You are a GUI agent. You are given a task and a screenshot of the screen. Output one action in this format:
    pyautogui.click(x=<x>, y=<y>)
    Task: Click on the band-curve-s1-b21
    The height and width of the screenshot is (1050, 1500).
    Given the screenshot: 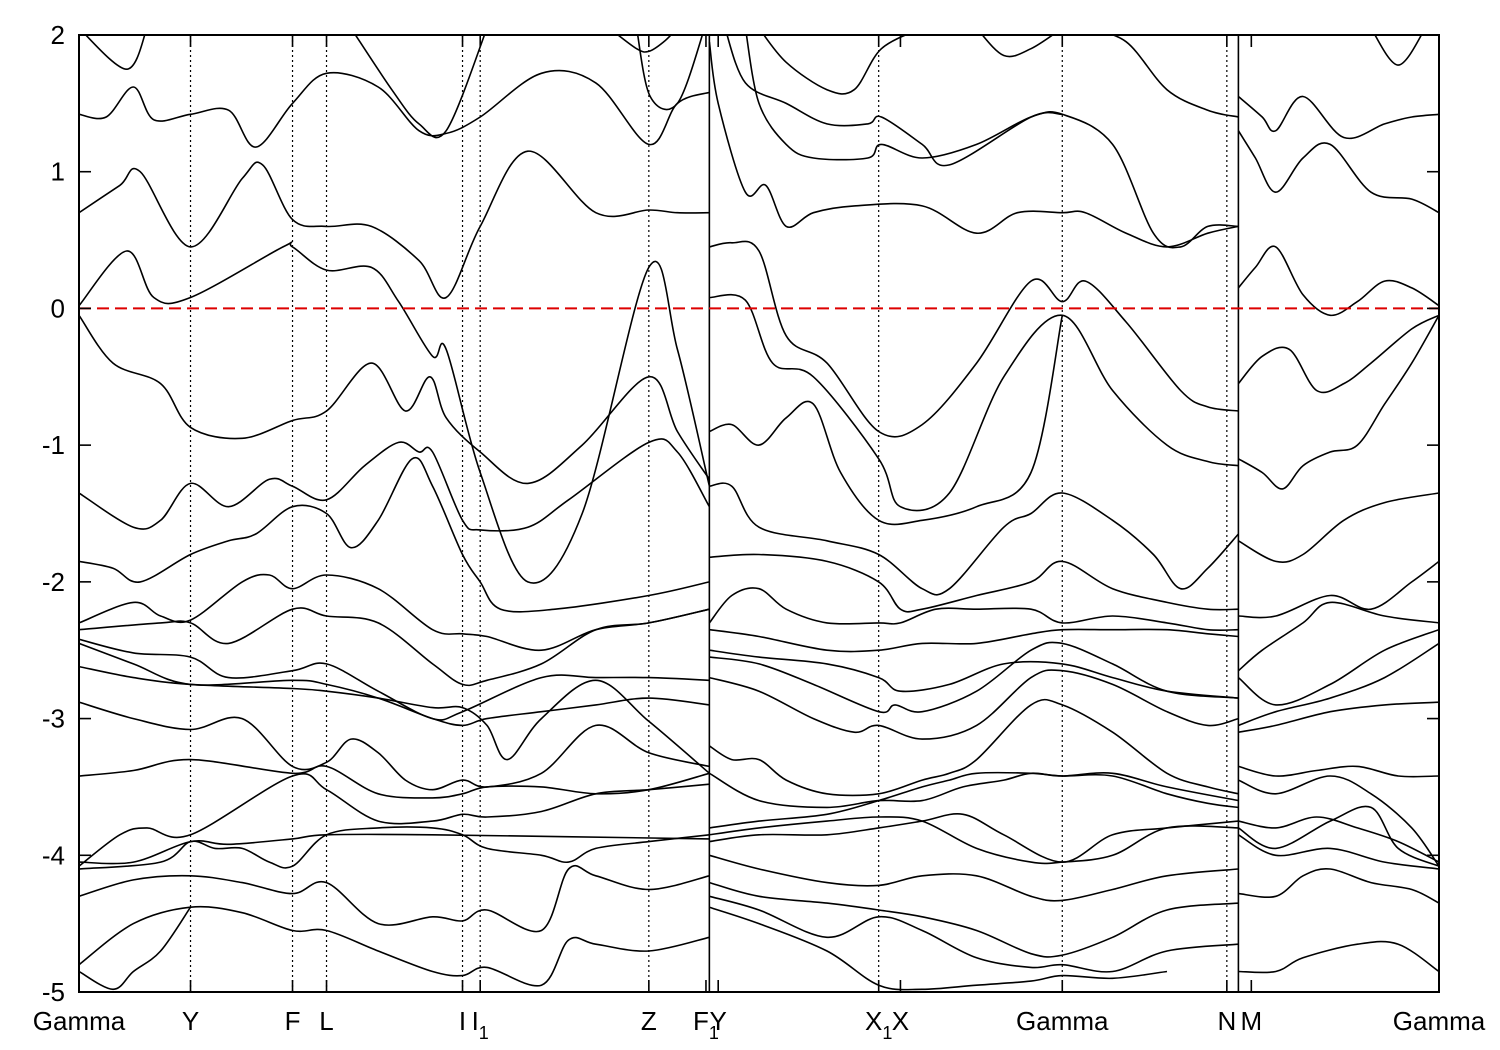 What is the action you would take?
    pyautogui.click(x=974, y=878)
    